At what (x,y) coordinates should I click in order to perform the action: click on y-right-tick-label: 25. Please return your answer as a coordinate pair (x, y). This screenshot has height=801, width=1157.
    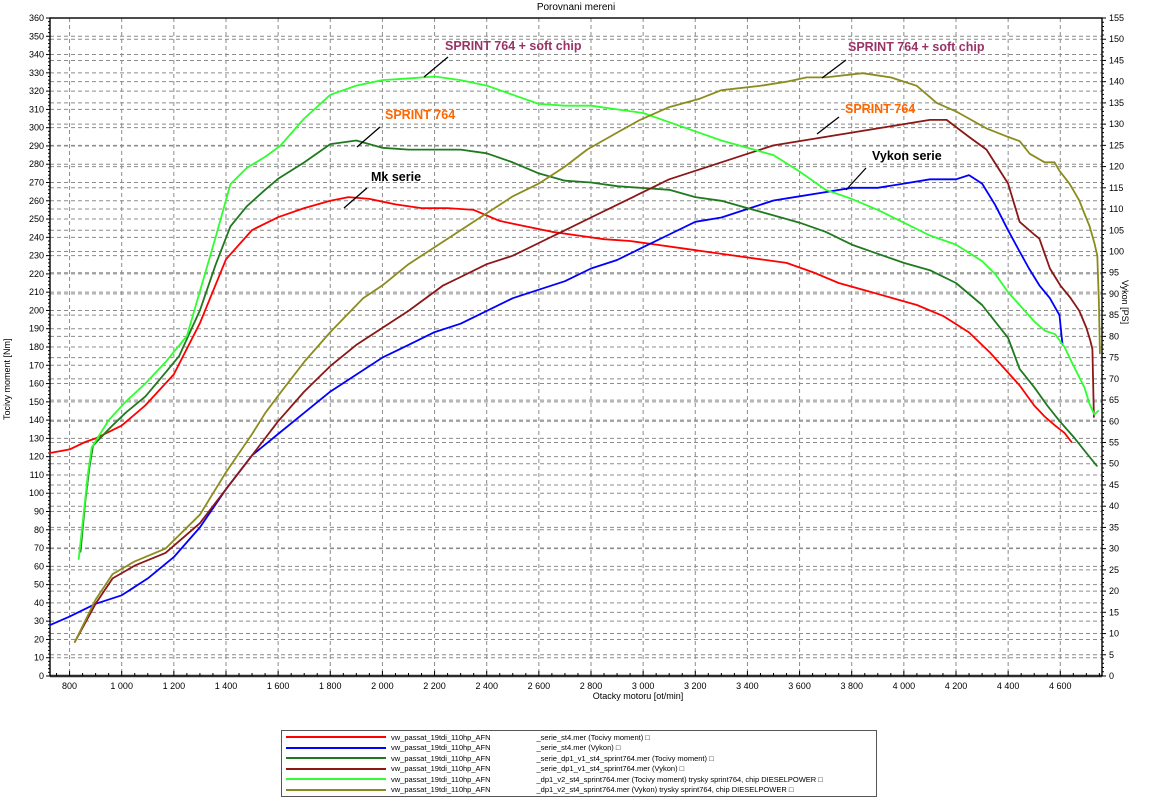
    Looking at the image, I should click on (1114, 570).